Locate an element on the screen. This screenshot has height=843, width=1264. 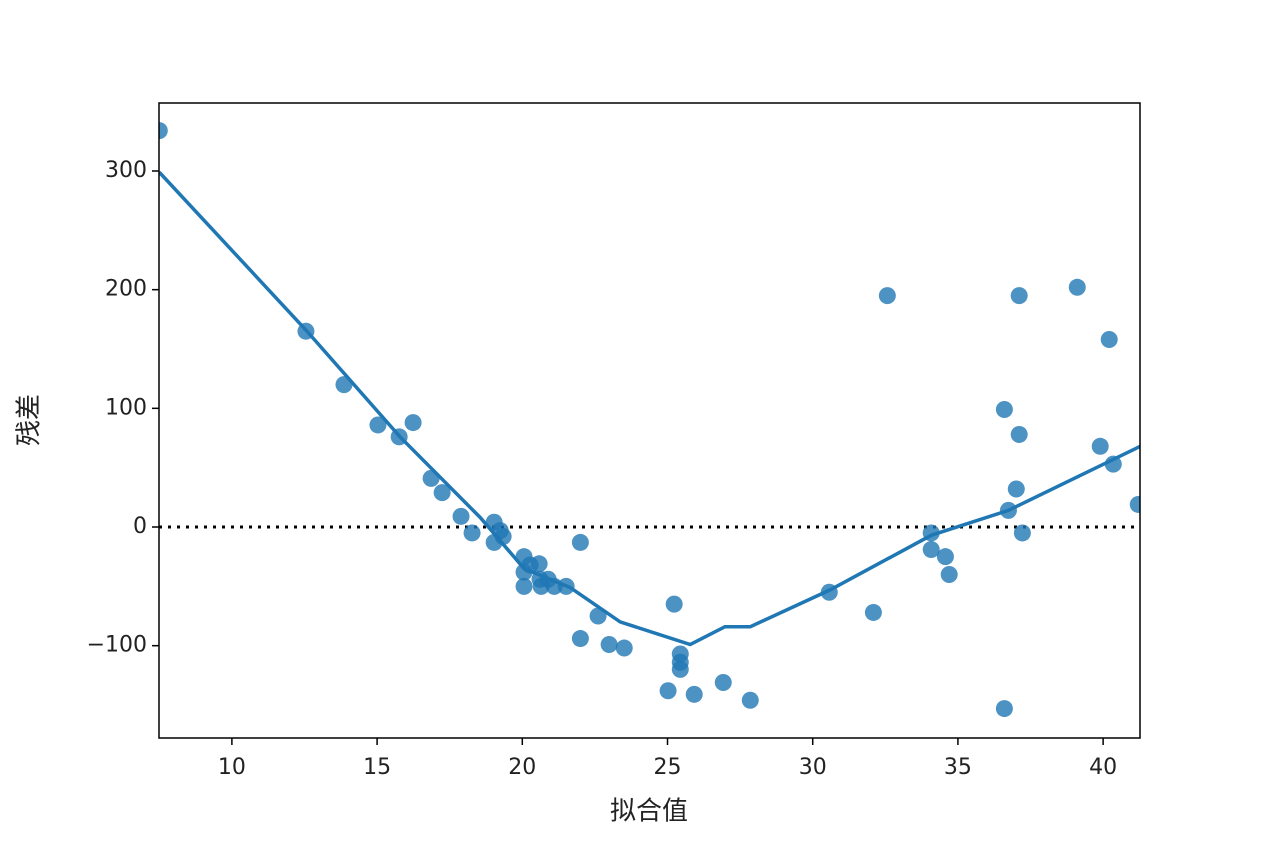
y-axis-label: 残差 is located at coordinates (30, 420).